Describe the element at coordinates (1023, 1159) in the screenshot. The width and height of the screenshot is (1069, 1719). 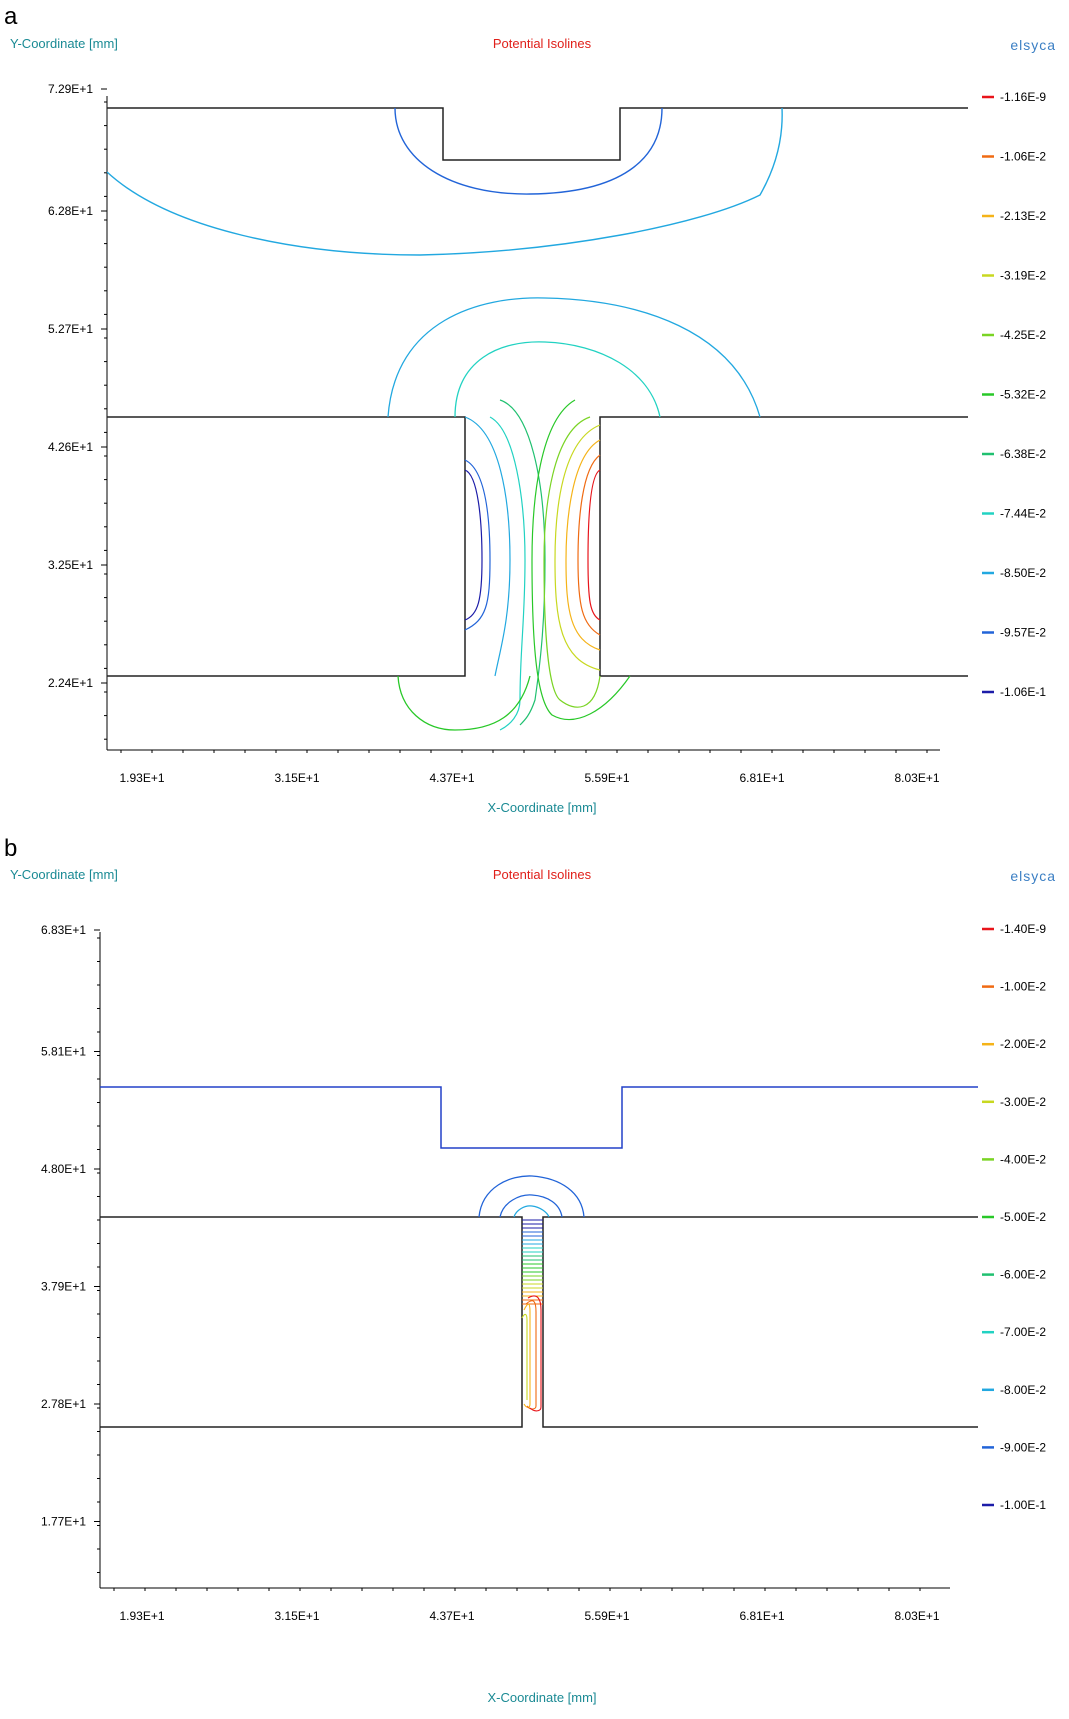
I see `legend-label: -4.00E-2` at that location.